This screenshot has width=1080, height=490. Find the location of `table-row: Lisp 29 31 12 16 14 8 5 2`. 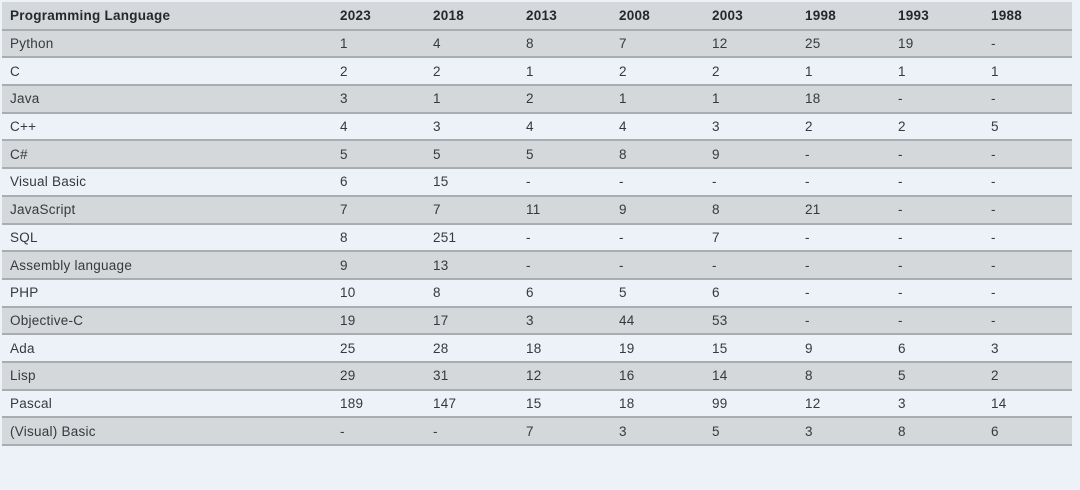

table-row: Lisp 29 31 12 16 14 8 5 2 is located at coordinates (537, 376).